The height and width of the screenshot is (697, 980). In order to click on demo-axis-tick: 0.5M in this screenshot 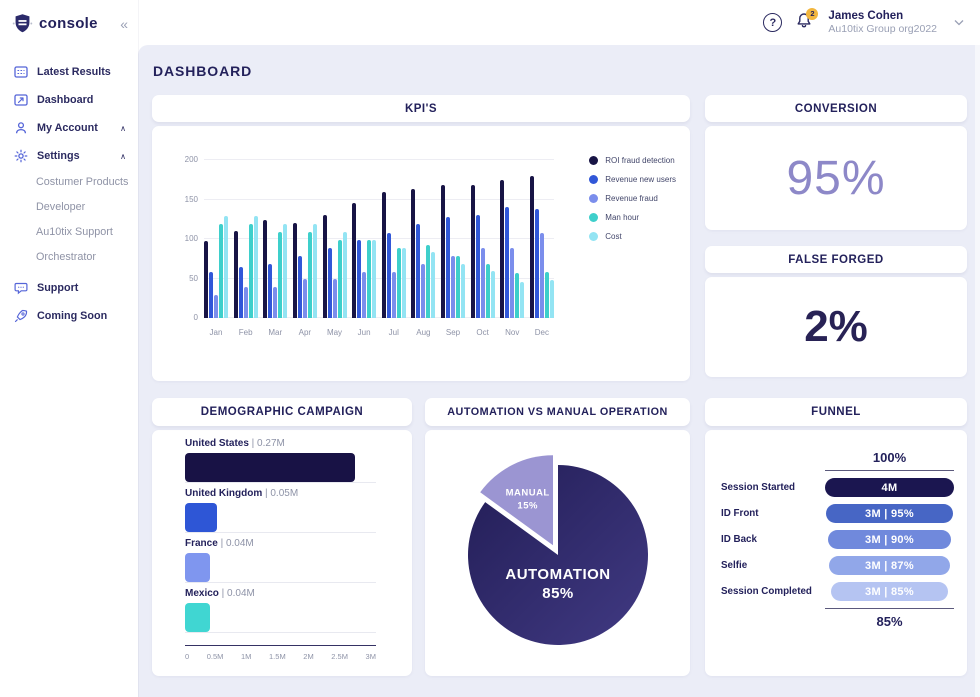, I will do `click(215, 656)`.